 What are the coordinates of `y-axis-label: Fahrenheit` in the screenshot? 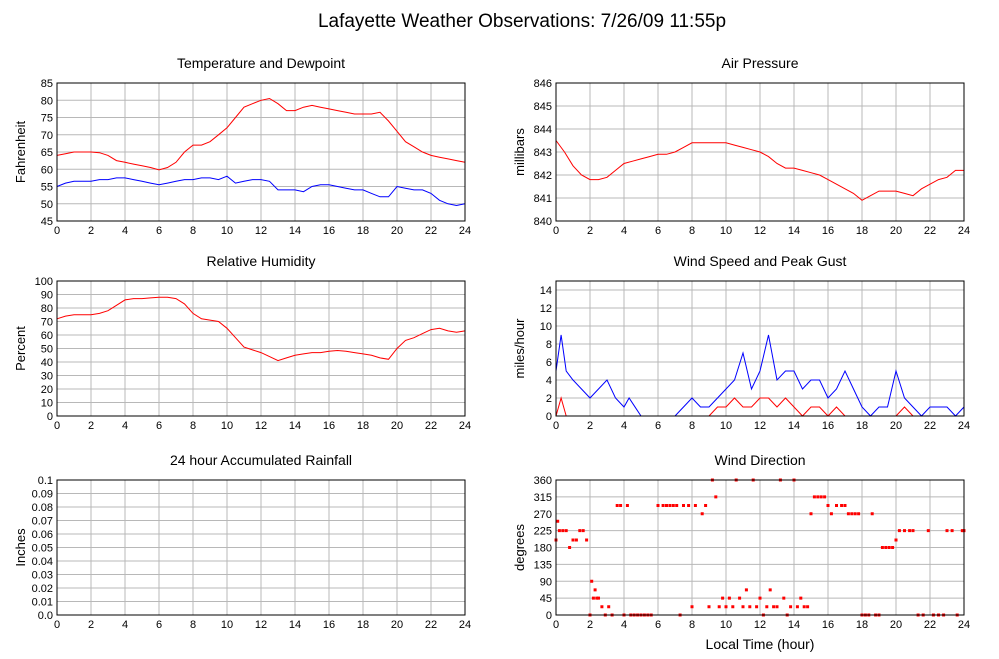 It's located at (20, 152).